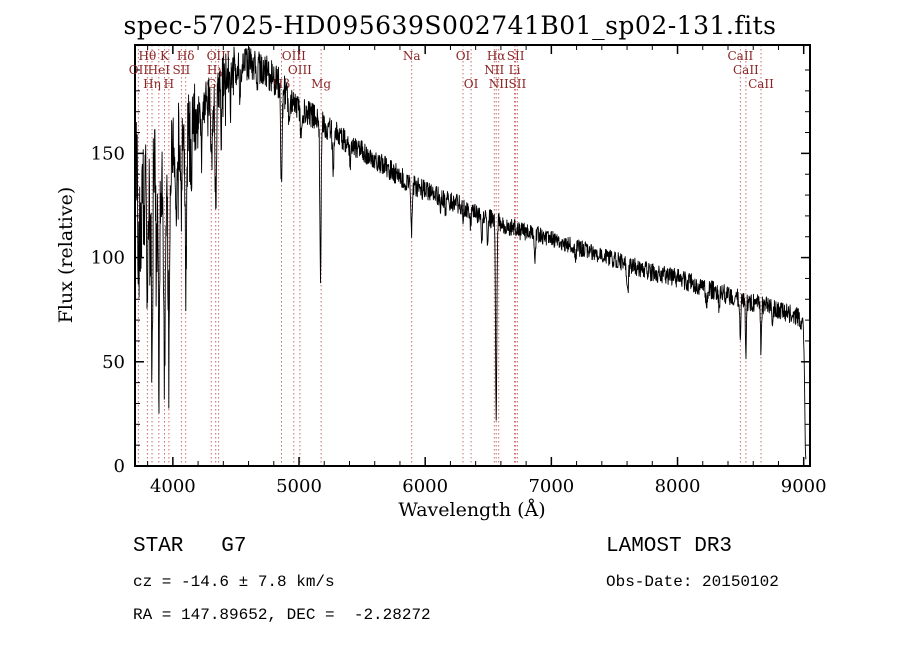  I want to click on spectral-line-label: K, so click(165, 56).